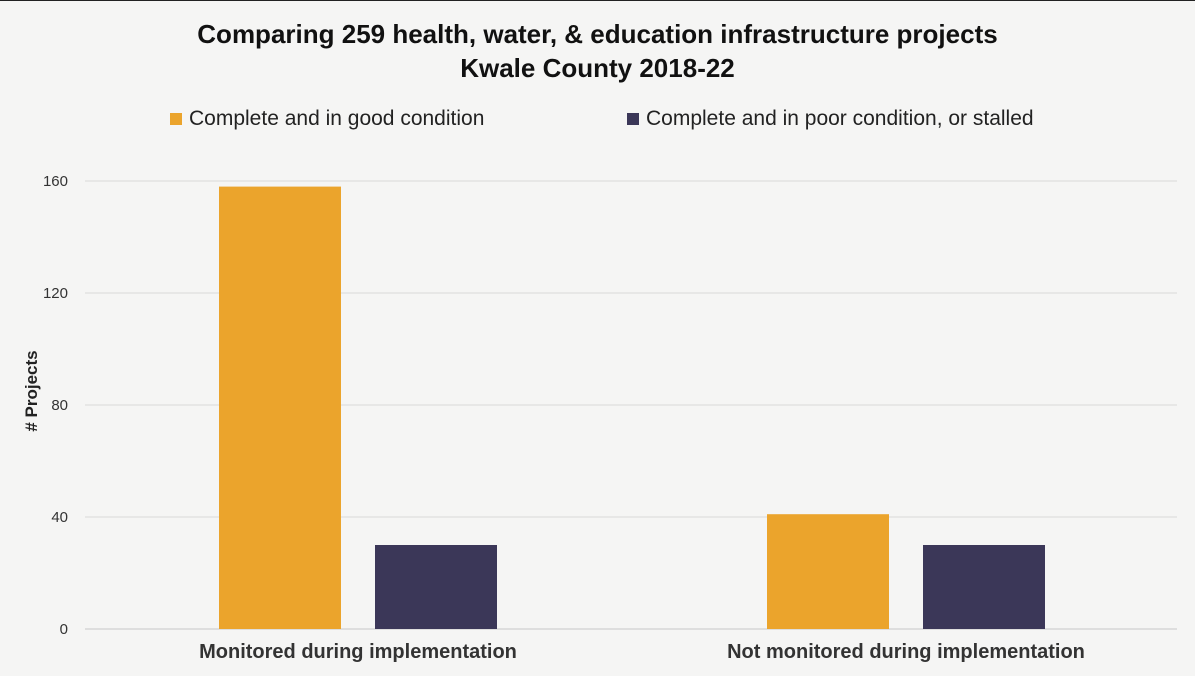  I want to click on legend-item-good: Complete and in good condition, so click(327, 119).